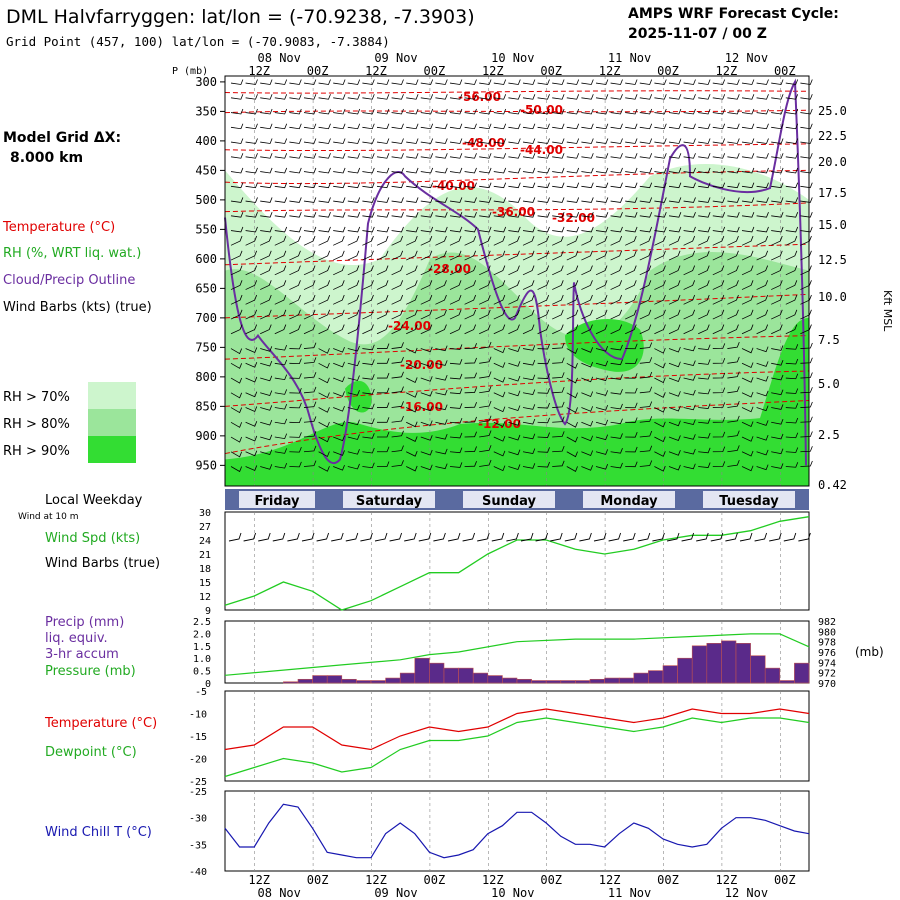 Image resolution: width=900 pixels, height=900 pixels. Describe the element at coordinates (629, 893) in the screenshot. I see `bottom-date-label: 11 Nov` at that location.